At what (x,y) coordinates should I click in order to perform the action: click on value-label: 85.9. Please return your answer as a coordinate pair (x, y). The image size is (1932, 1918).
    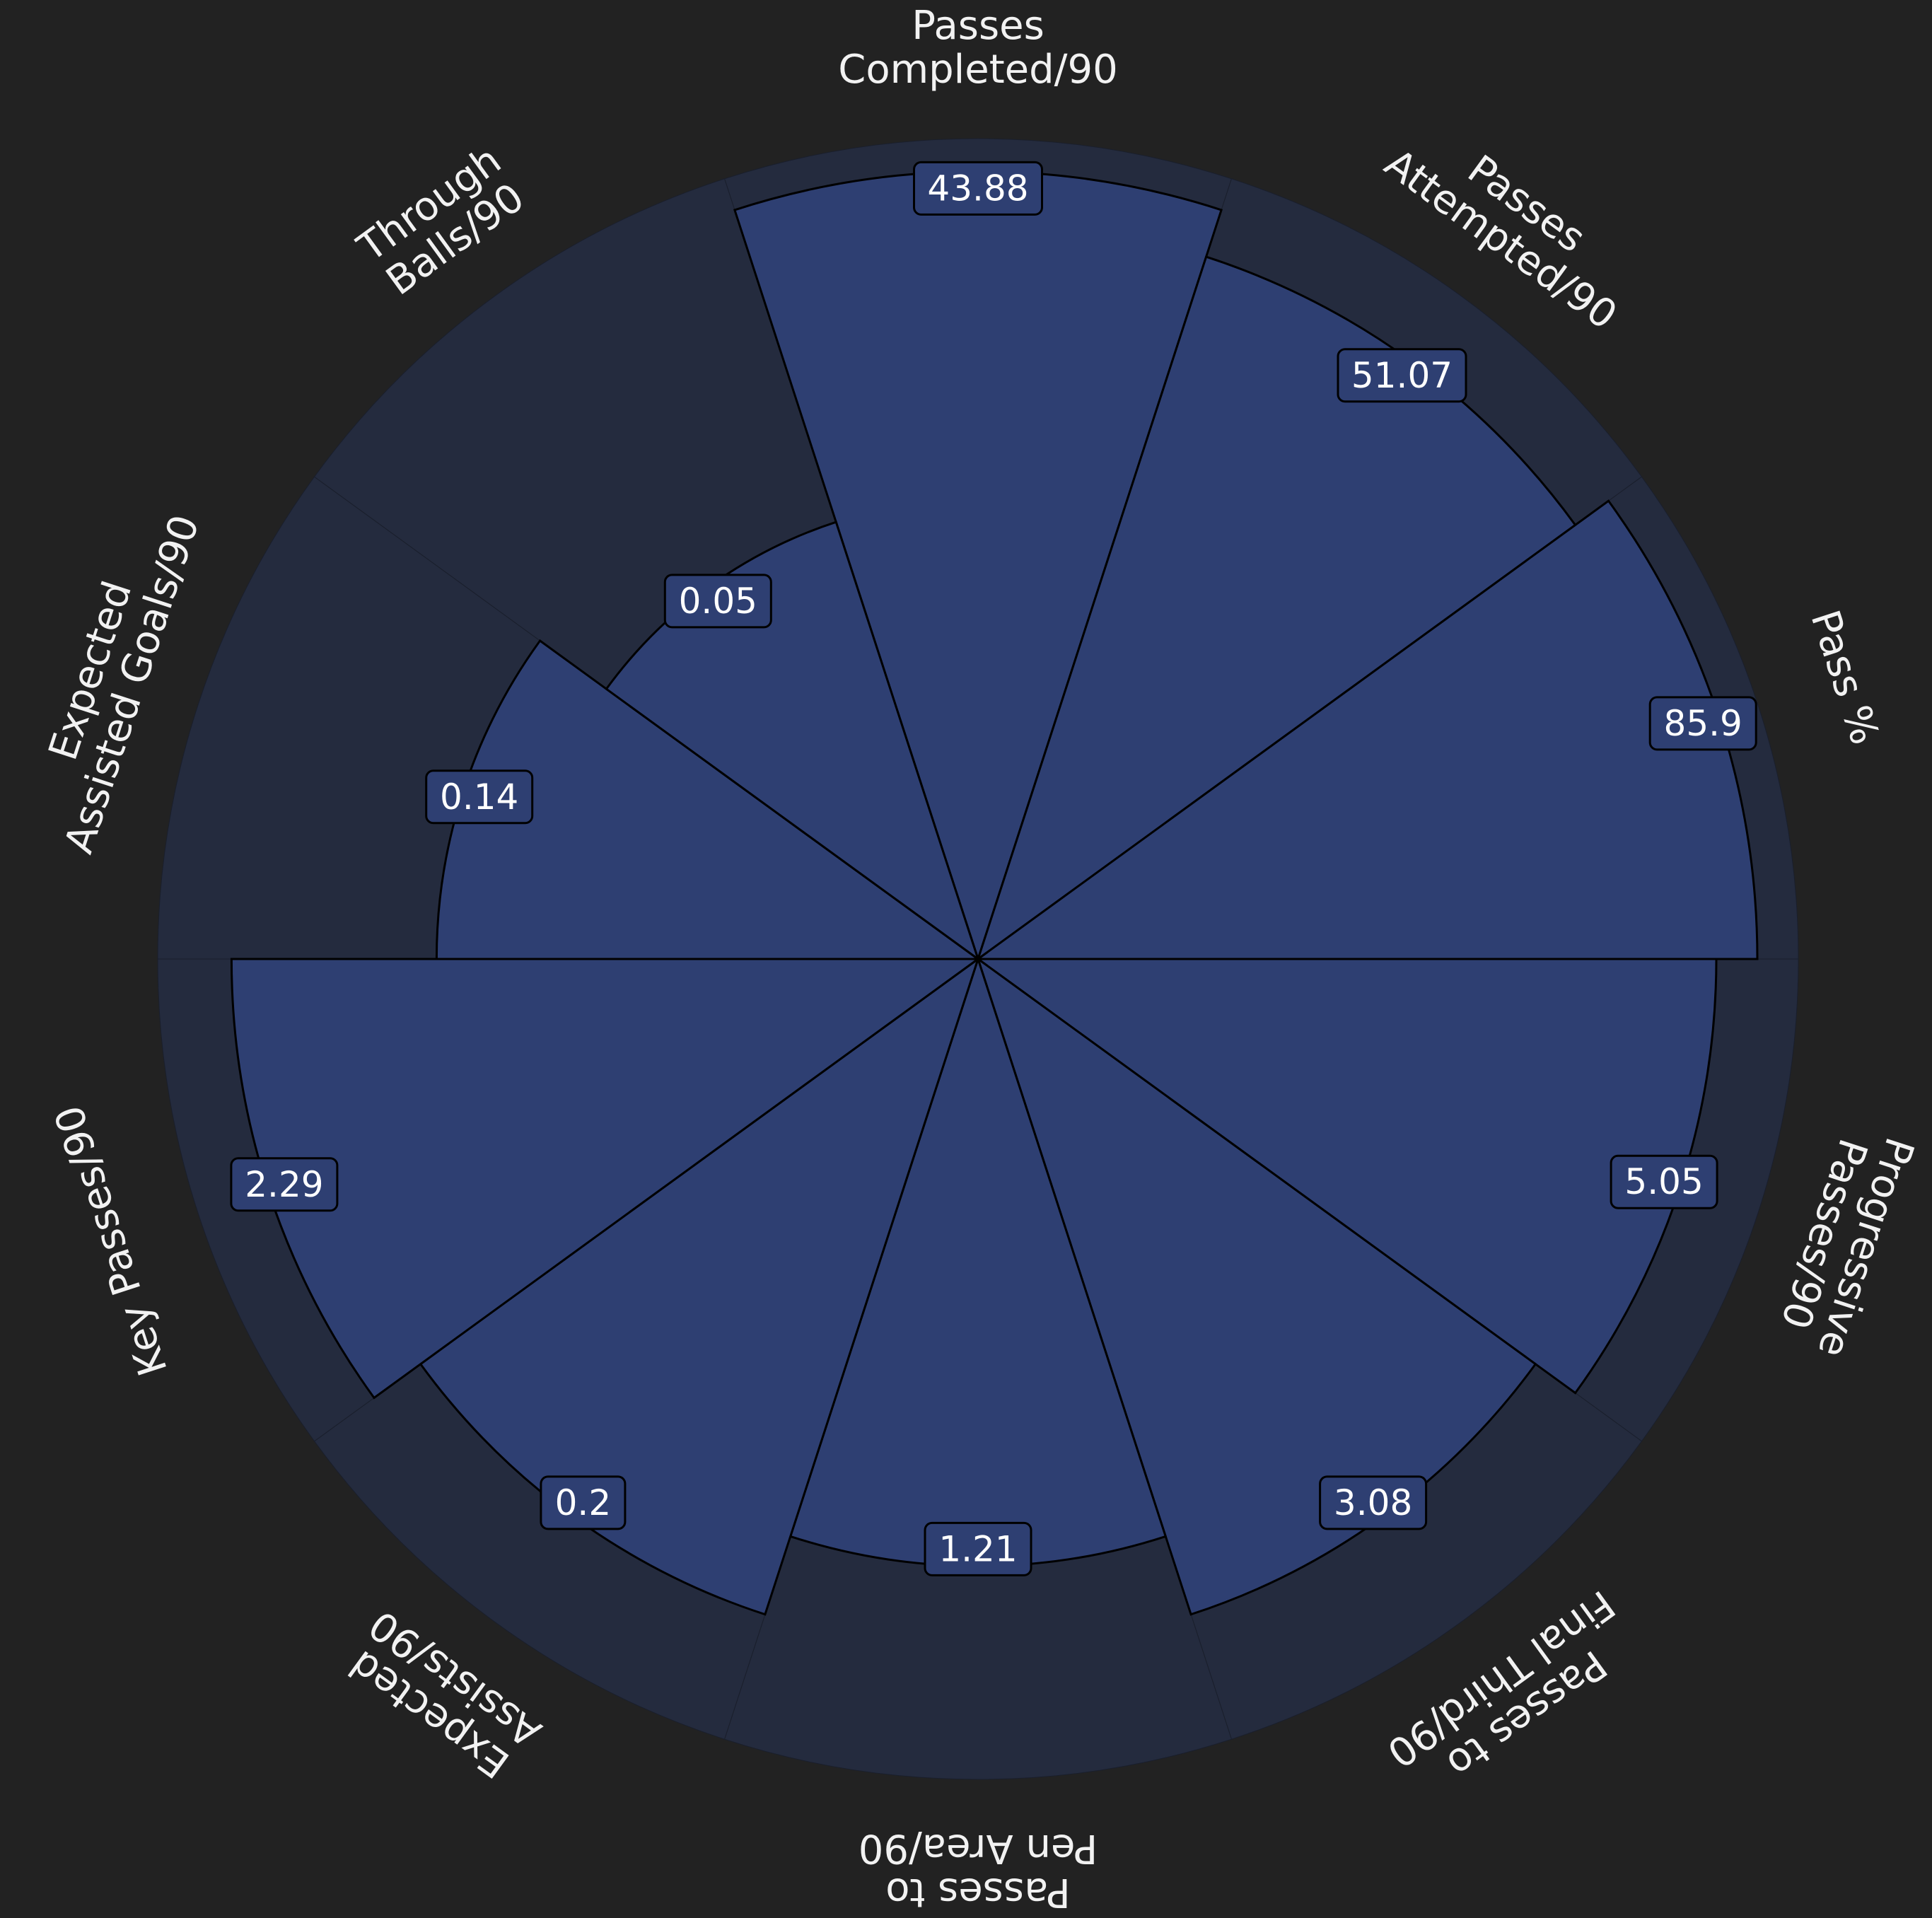
    Looking at the image, I should click on (1702, 723).